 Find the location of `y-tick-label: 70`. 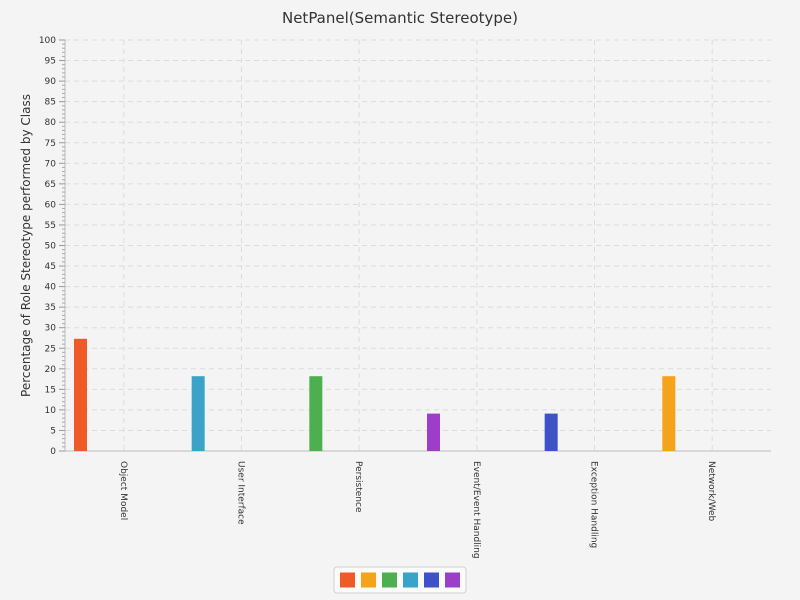

y-tick-label: 70 is located at coordinates (51, 164).